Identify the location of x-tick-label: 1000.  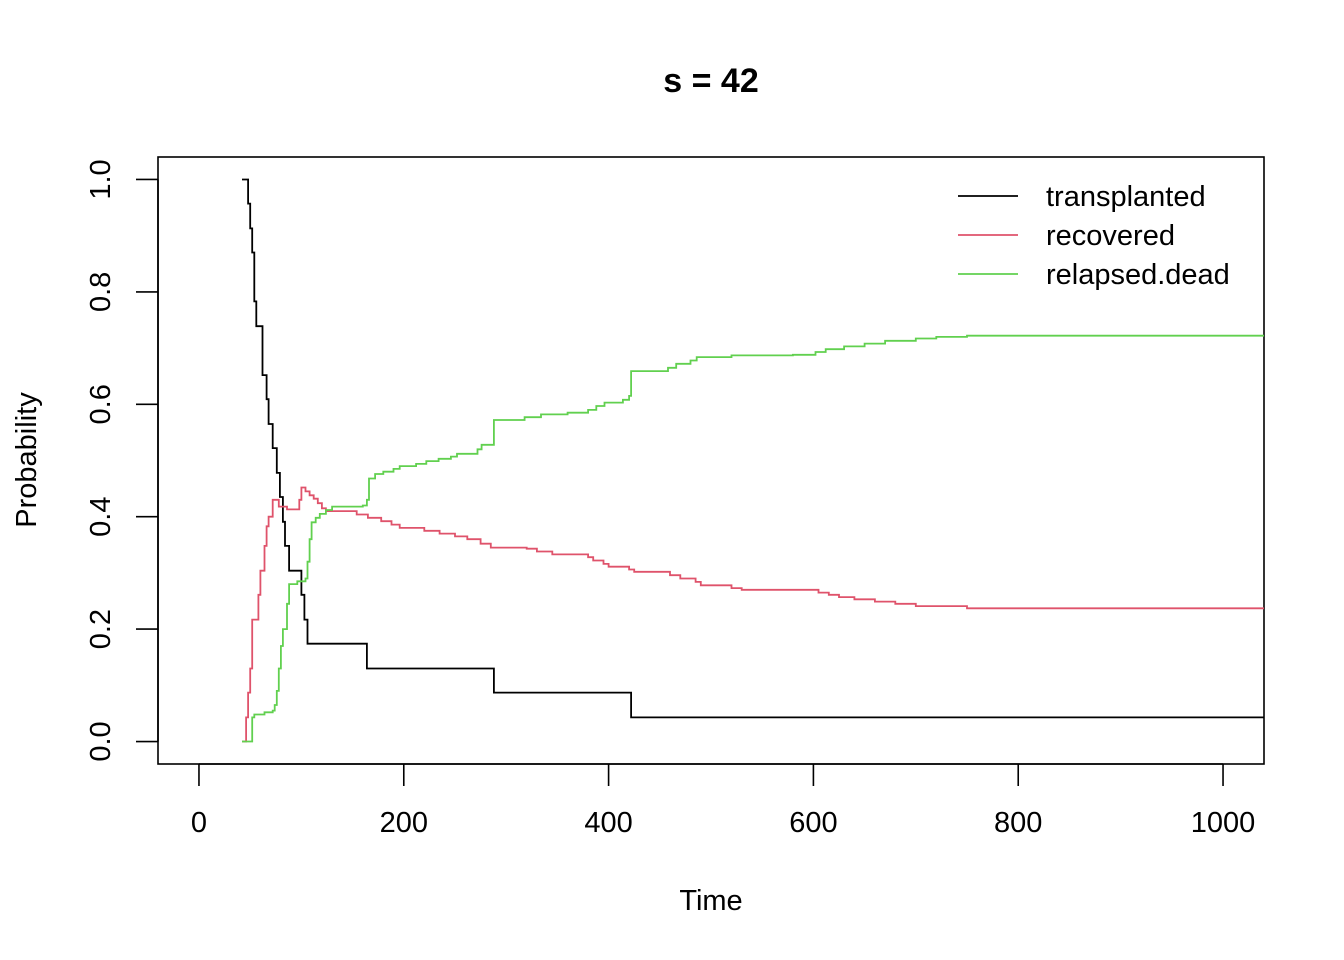
(1223, 823).